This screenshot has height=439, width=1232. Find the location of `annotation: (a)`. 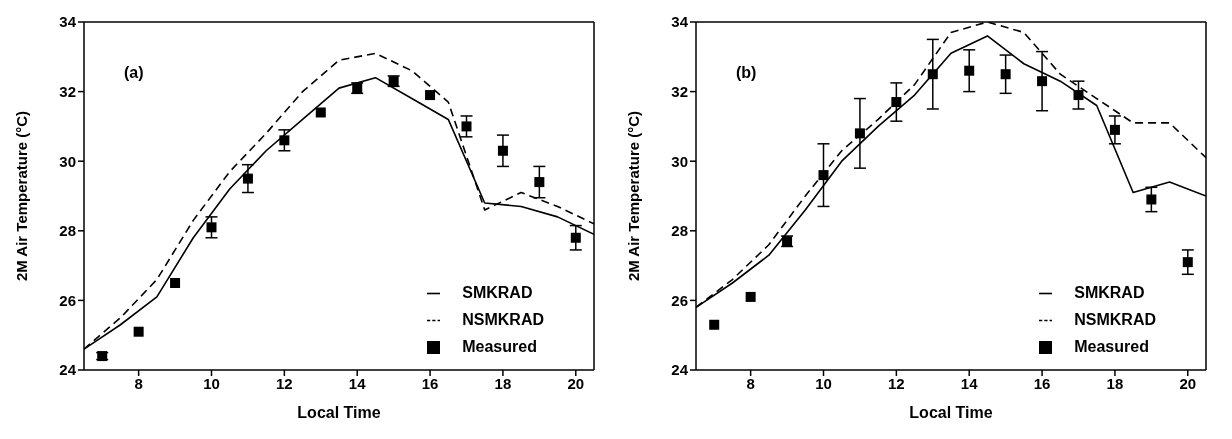

annotation: (a) is located at coordinates (134, 73).